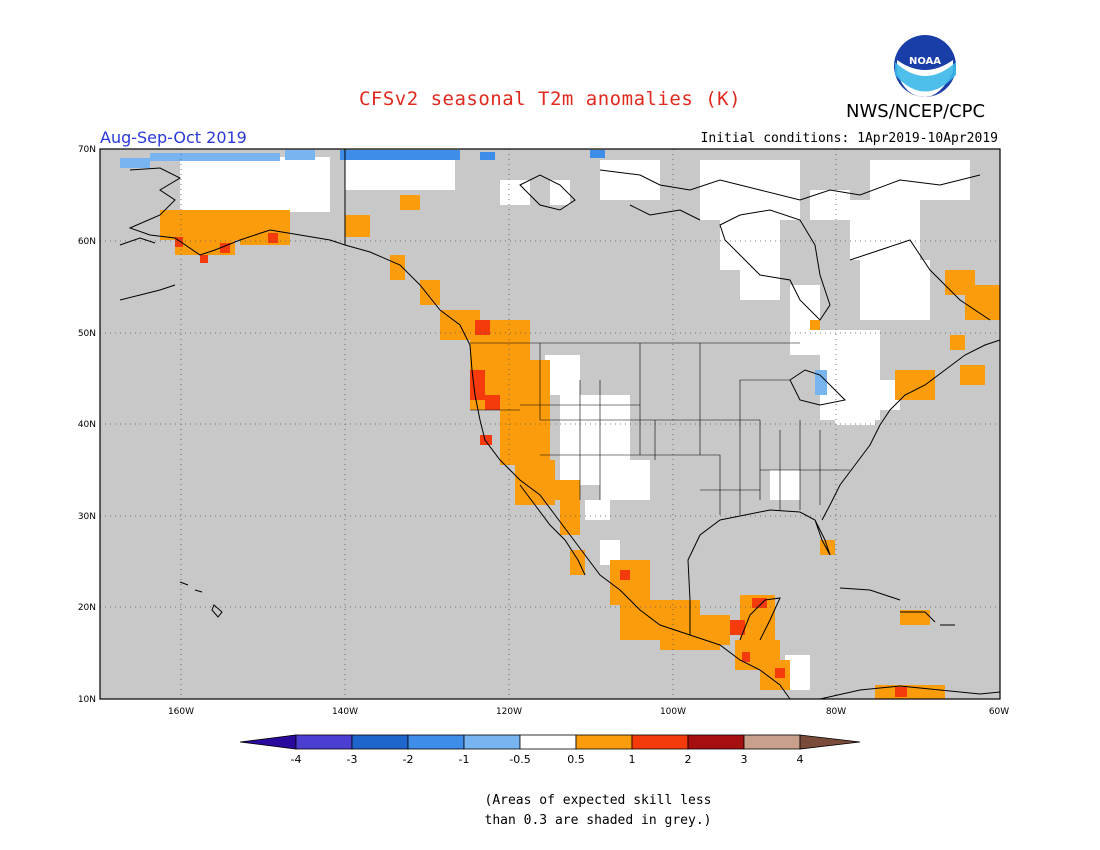 The height and width of the screenshot is (850, 1100). Describe the element at coordinates (87, 517) in the screenshot. I see `lat-tick-30n: 30N` at that location.